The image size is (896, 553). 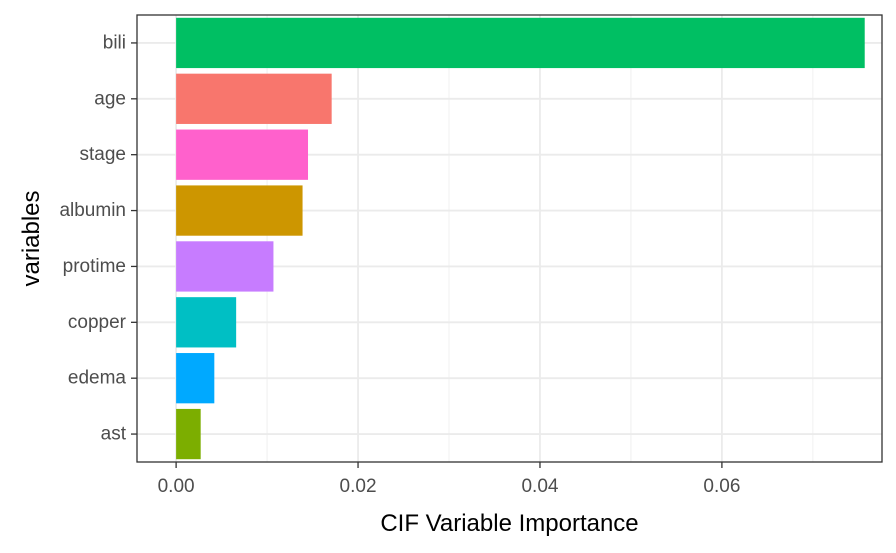 I want to click on y-tick-label: edema, so click(x=97, y=378).